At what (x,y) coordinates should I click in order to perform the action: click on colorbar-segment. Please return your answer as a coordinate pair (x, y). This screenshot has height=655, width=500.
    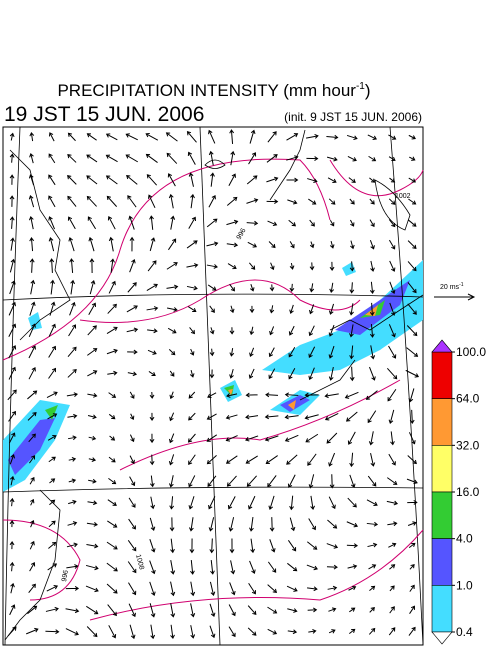
    Looking at the image, I should click on (442, 422).